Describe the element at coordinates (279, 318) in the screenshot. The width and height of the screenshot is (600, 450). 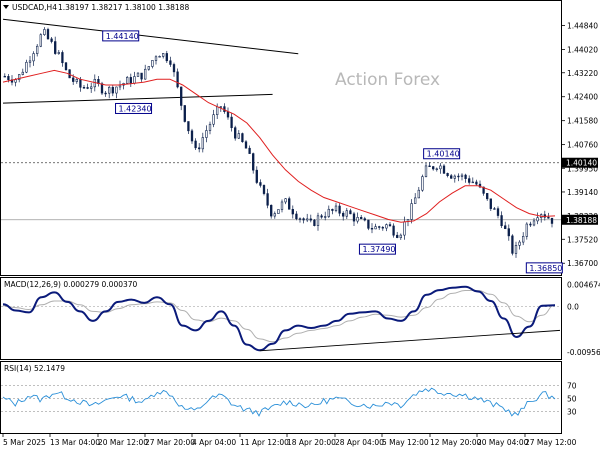
I see `macd-line` at that location.